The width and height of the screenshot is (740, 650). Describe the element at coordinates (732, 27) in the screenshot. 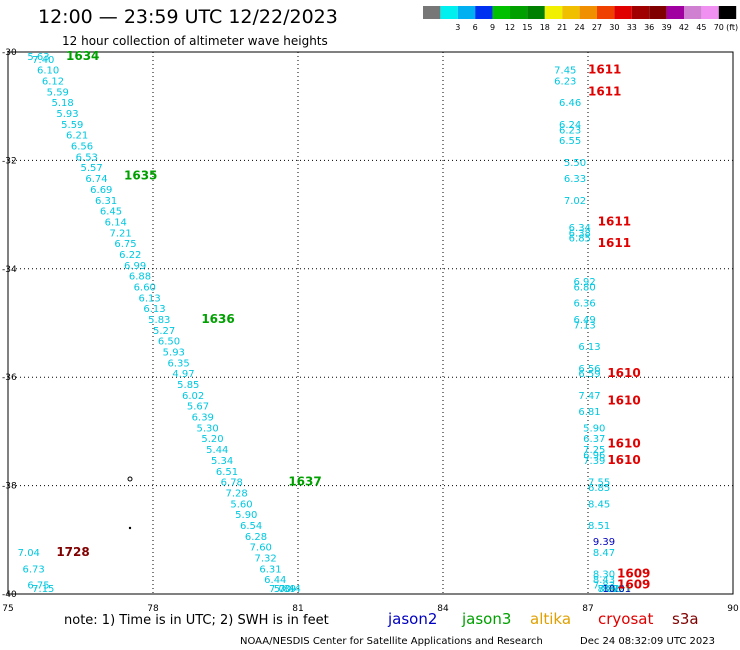

I see `legend-unit: (ft)` at that location.